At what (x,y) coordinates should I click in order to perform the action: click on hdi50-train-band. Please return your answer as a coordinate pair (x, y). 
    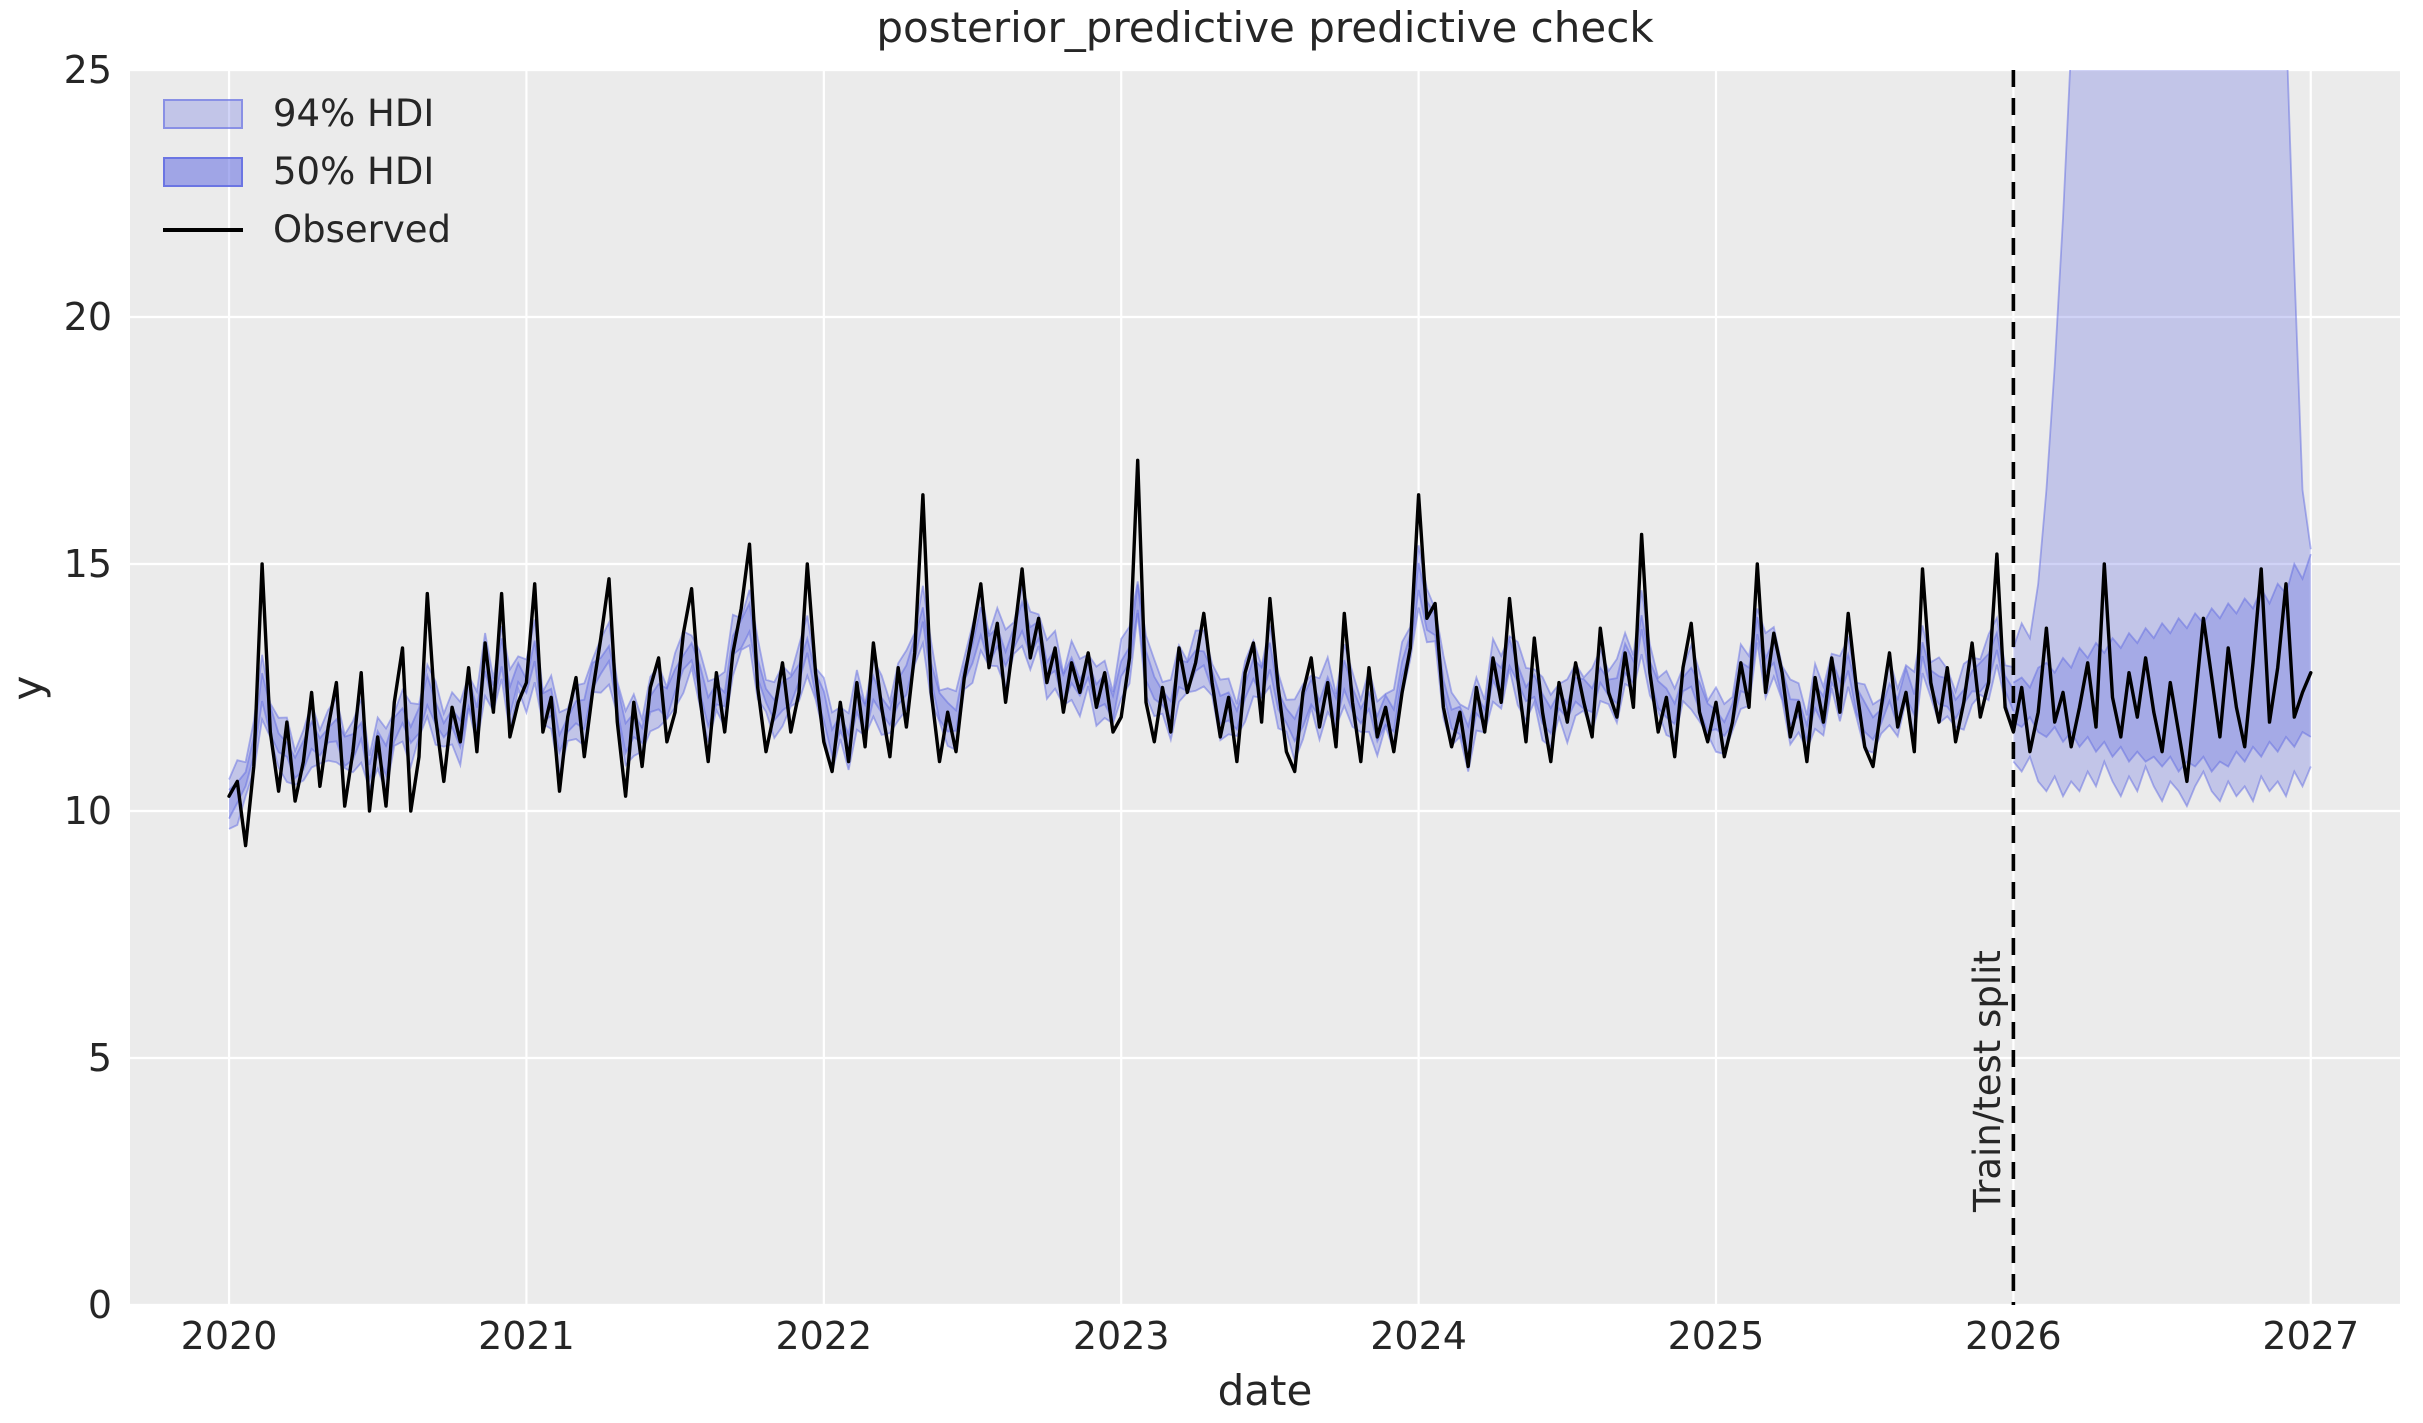
    Looking at the image, I should click on (1121, 691).